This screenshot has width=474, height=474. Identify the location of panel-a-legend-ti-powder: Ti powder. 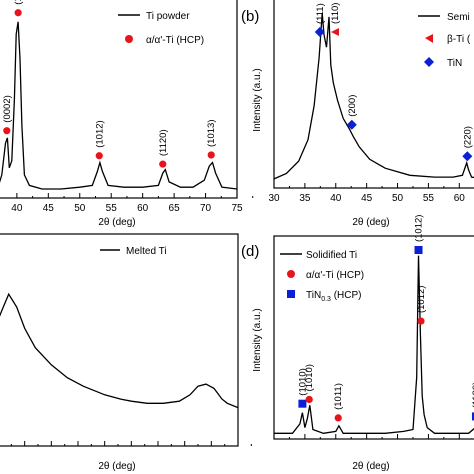
(168, 16).